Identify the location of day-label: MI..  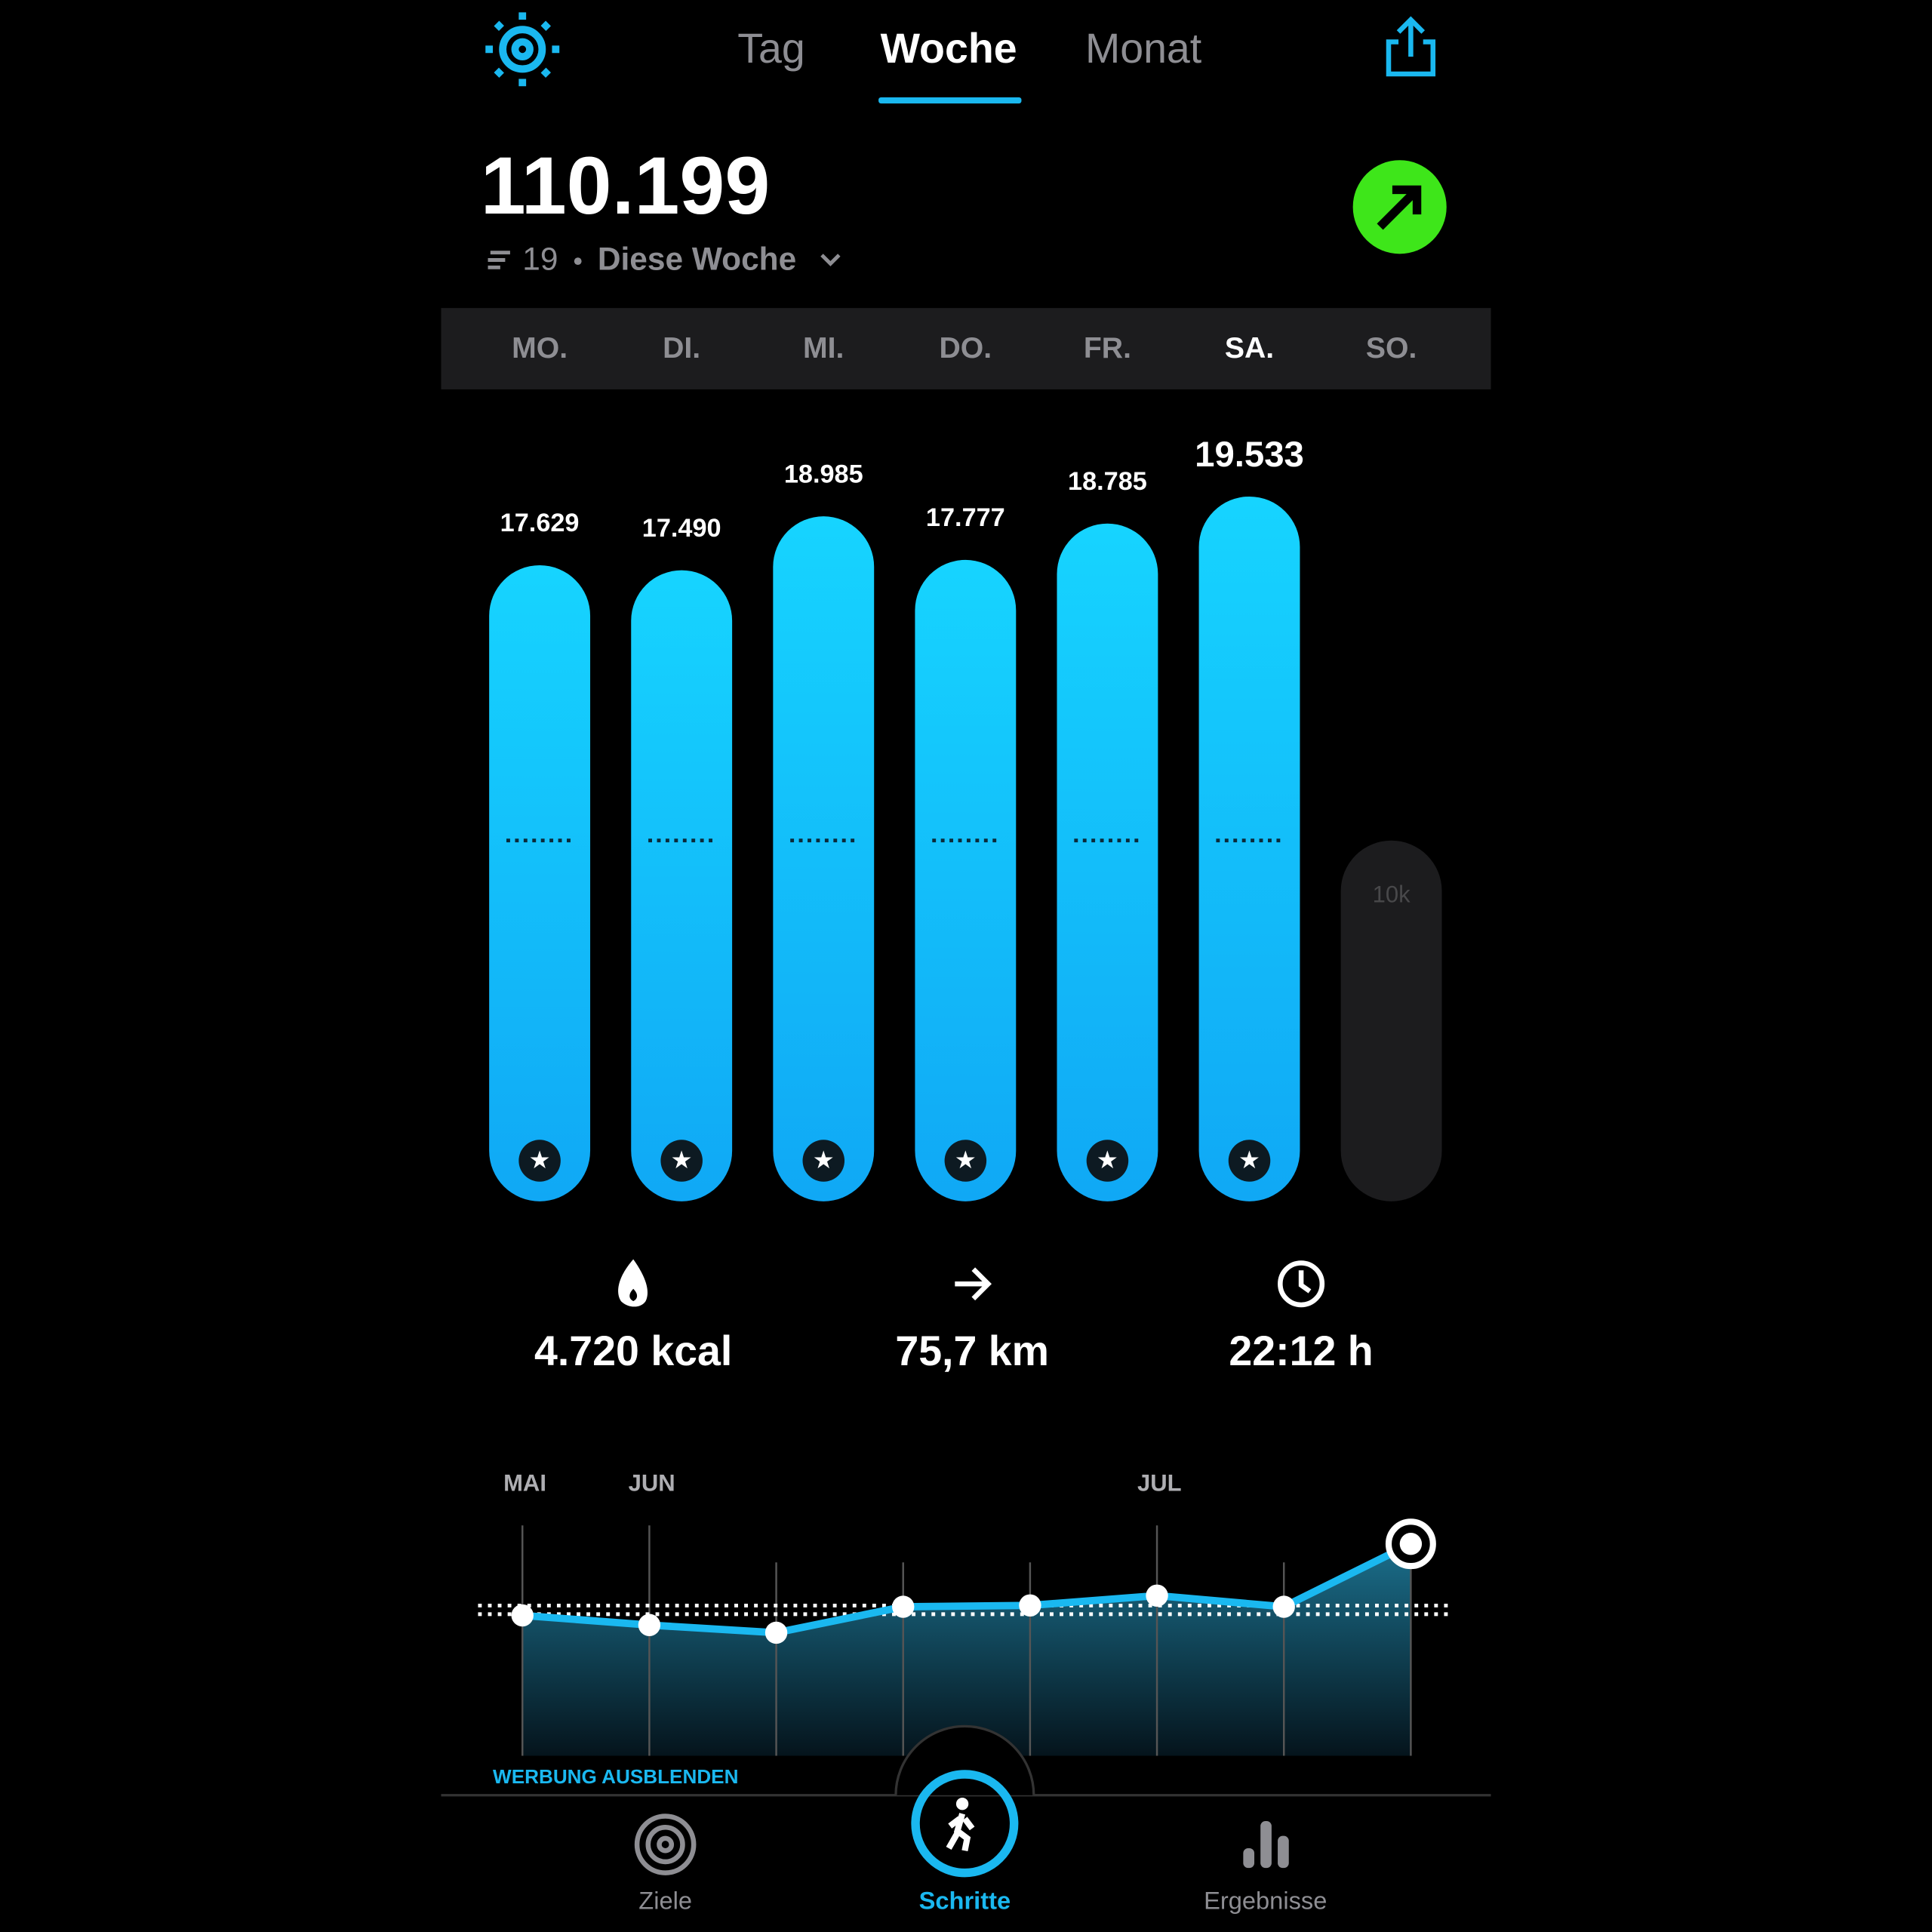
(823, 348).